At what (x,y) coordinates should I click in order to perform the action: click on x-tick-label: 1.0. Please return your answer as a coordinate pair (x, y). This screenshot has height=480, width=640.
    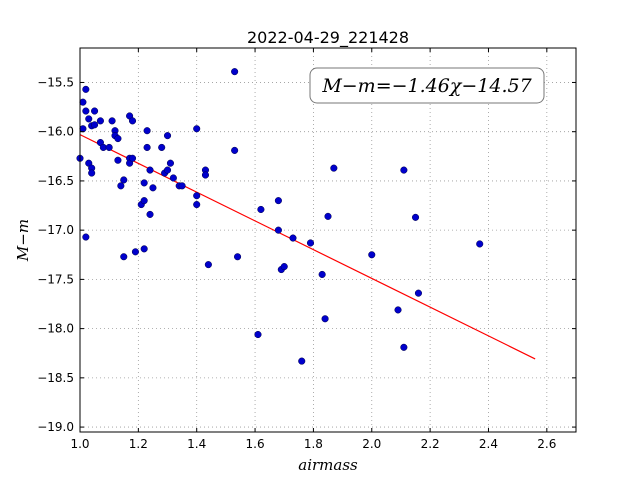
    Looking at the image, I should click on (79, 444).